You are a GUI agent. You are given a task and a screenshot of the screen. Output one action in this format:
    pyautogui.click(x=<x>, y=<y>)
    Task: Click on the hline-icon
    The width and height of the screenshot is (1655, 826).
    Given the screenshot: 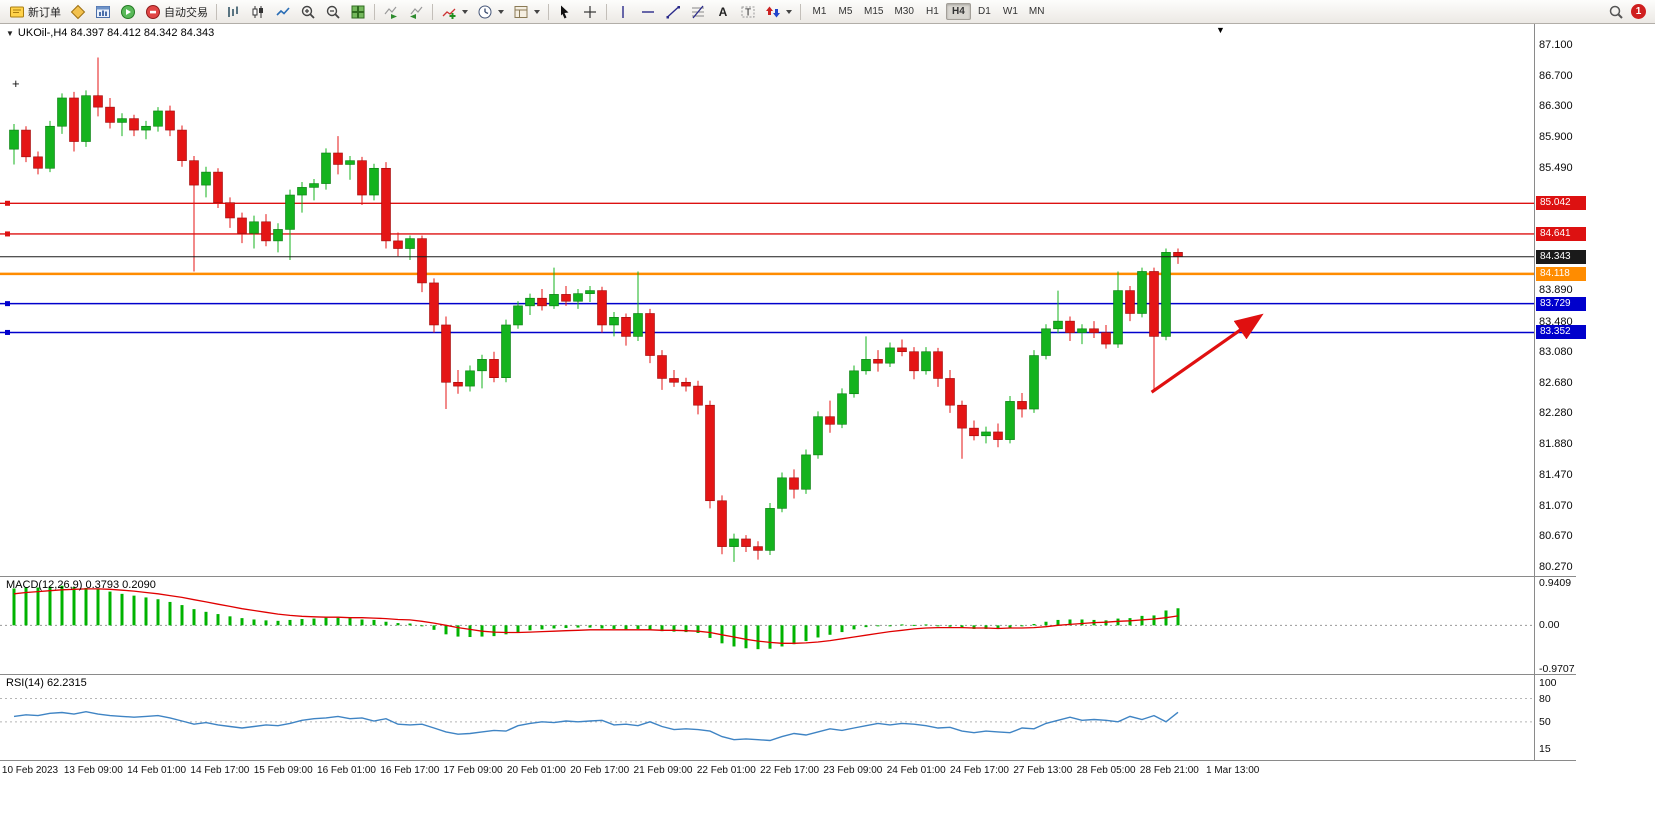 What is the action you would take?
    pyautogui.click(x=648, y=12)
    